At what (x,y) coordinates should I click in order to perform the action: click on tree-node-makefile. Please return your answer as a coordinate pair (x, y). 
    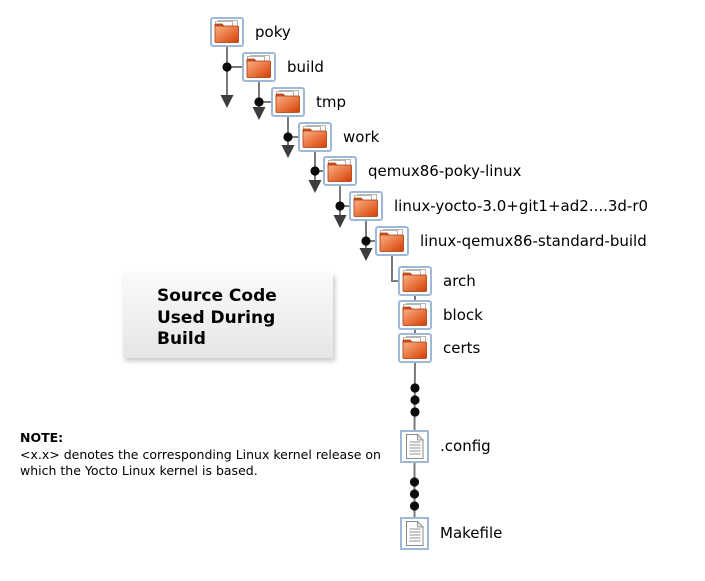
    Looking at the image, I should click on (414, 533).